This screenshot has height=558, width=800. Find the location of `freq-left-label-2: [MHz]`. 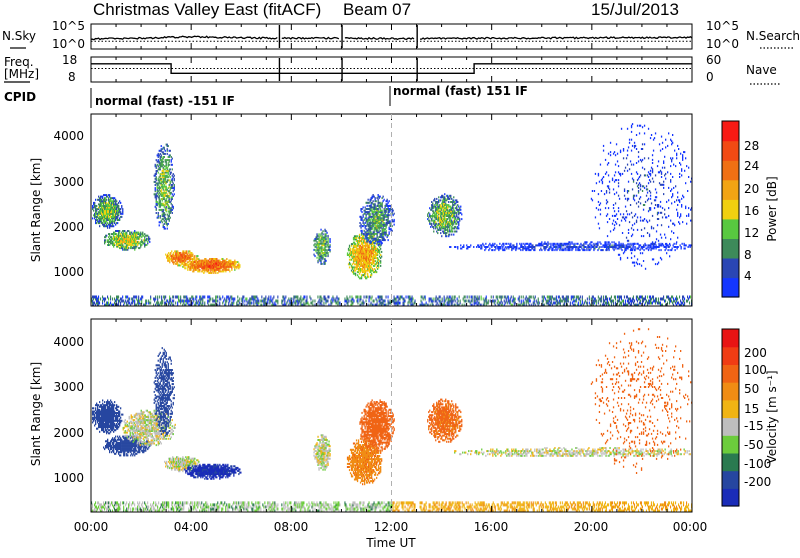

freq-left-label-2: [MHz] is located at coordinates (21, 74).